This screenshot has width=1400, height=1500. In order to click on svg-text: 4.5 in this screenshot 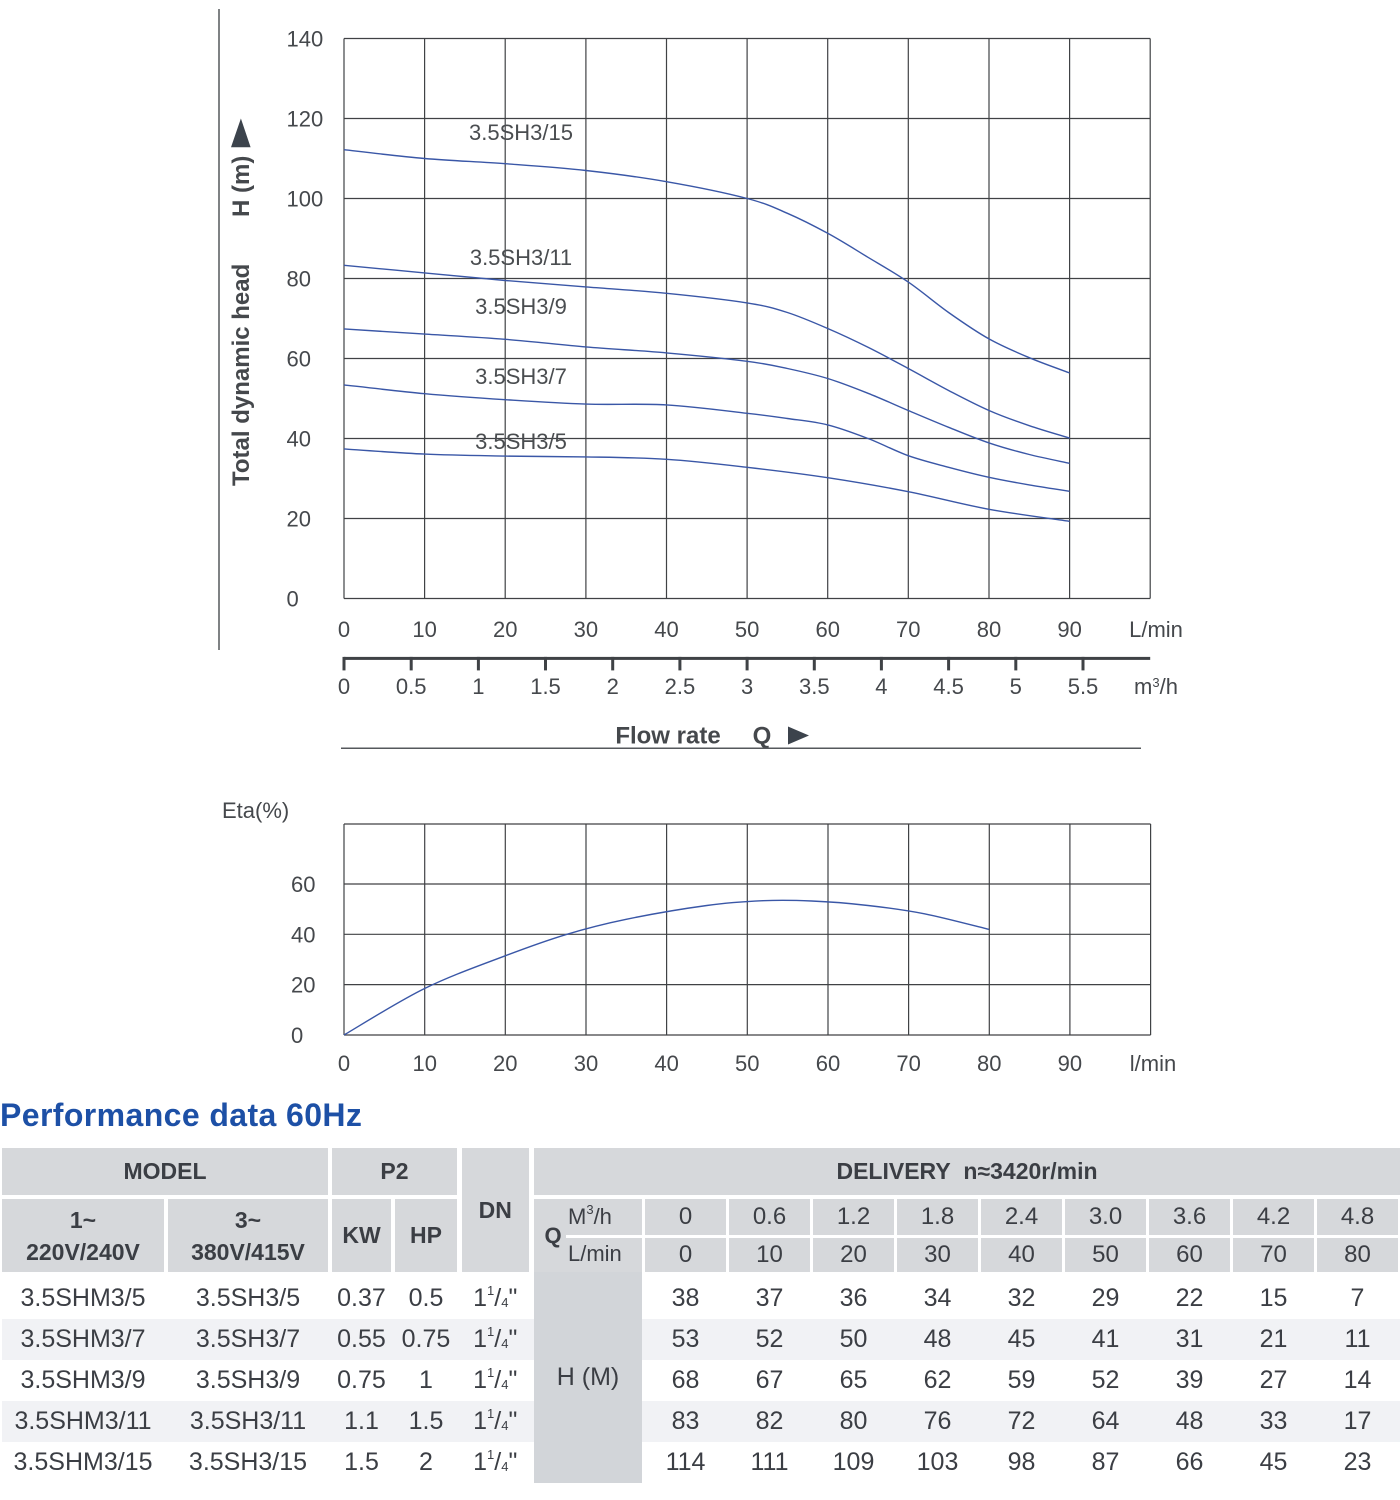, I will do `click(948, 686)`.